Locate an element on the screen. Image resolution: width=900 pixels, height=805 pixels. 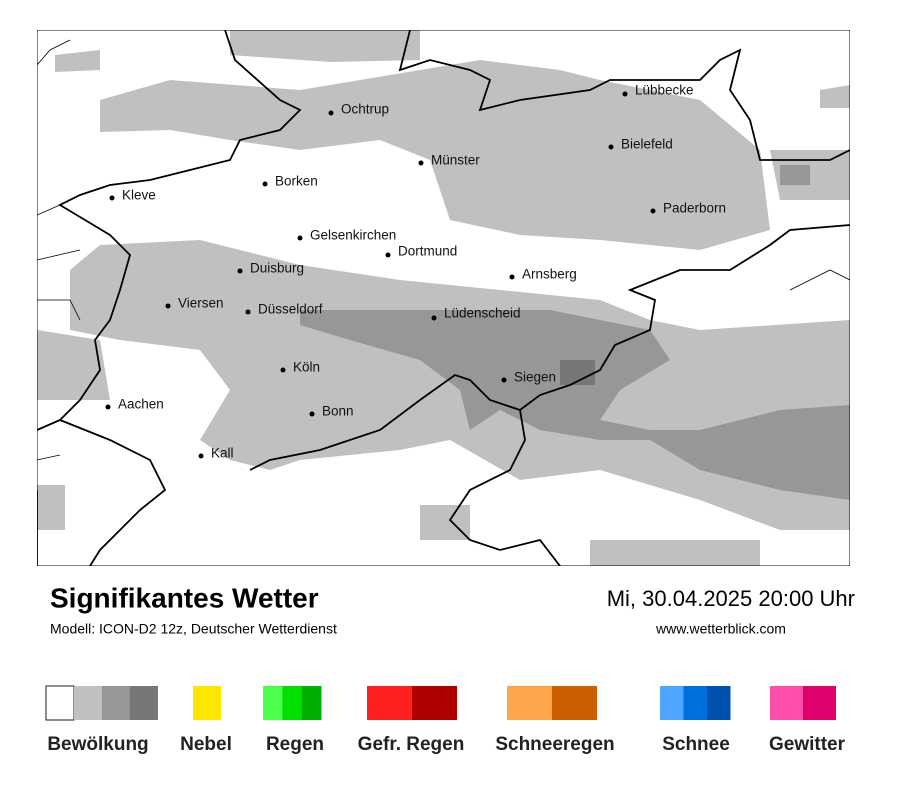
legend-label: Bewölkung is located at coordinates (97, 744).